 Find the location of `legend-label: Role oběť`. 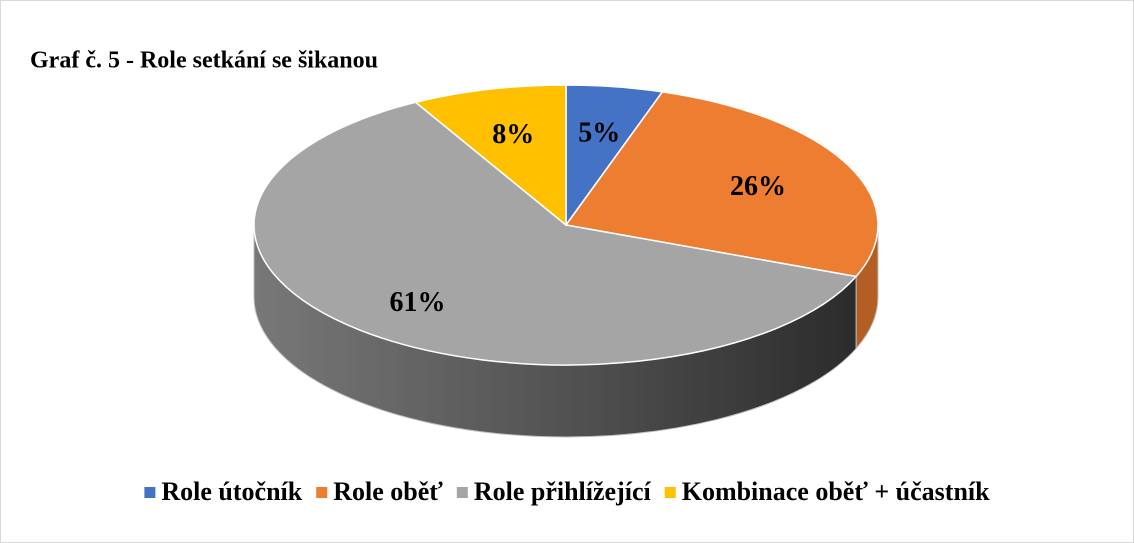

legend-label: Role oběť is located at coordinates (388, 491).